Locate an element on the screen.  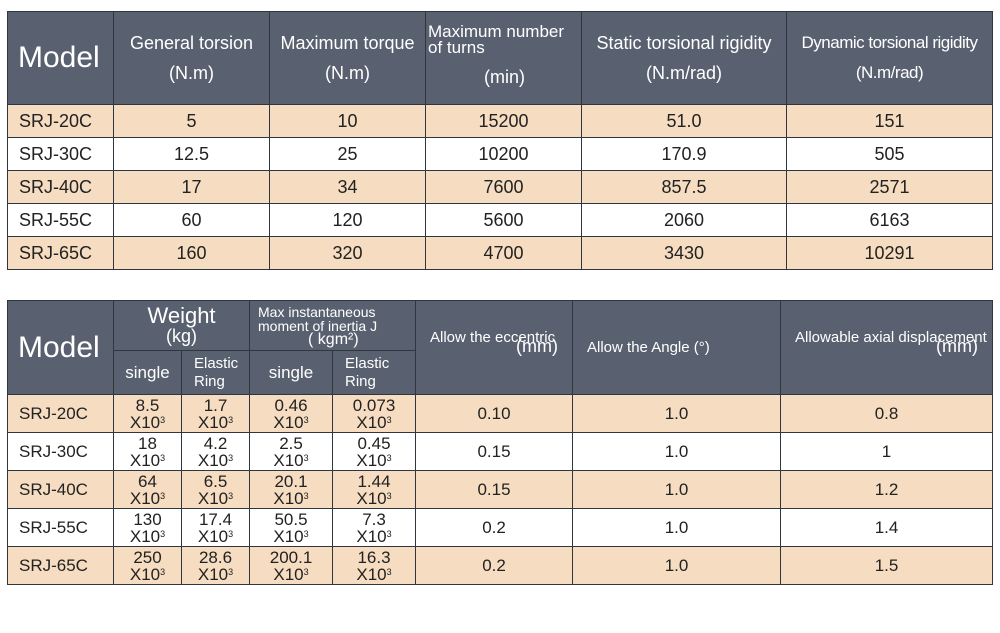
value-mantissa: 16.3 is located at coordinates (374, 557).